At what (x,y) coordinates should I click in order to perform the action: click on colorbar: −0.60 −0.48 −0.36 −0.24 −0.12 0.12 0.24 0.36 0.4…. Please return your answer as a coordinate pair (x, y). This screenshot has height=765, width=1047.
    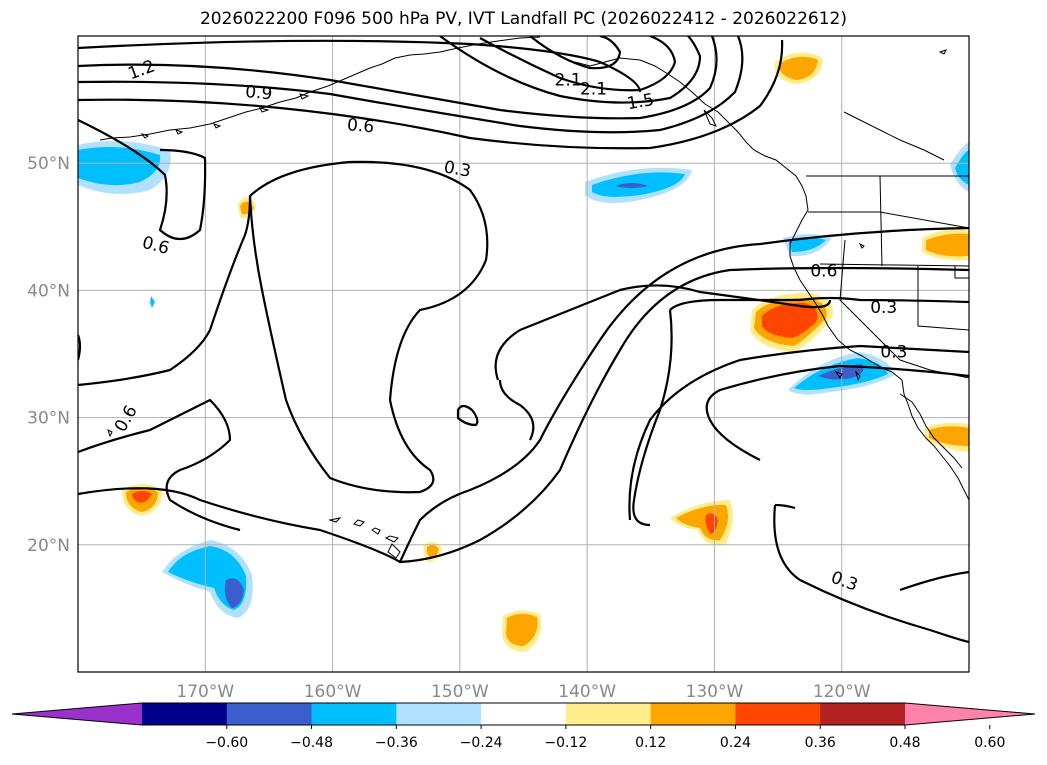
    Looking at the image, I should click on (523, 726).